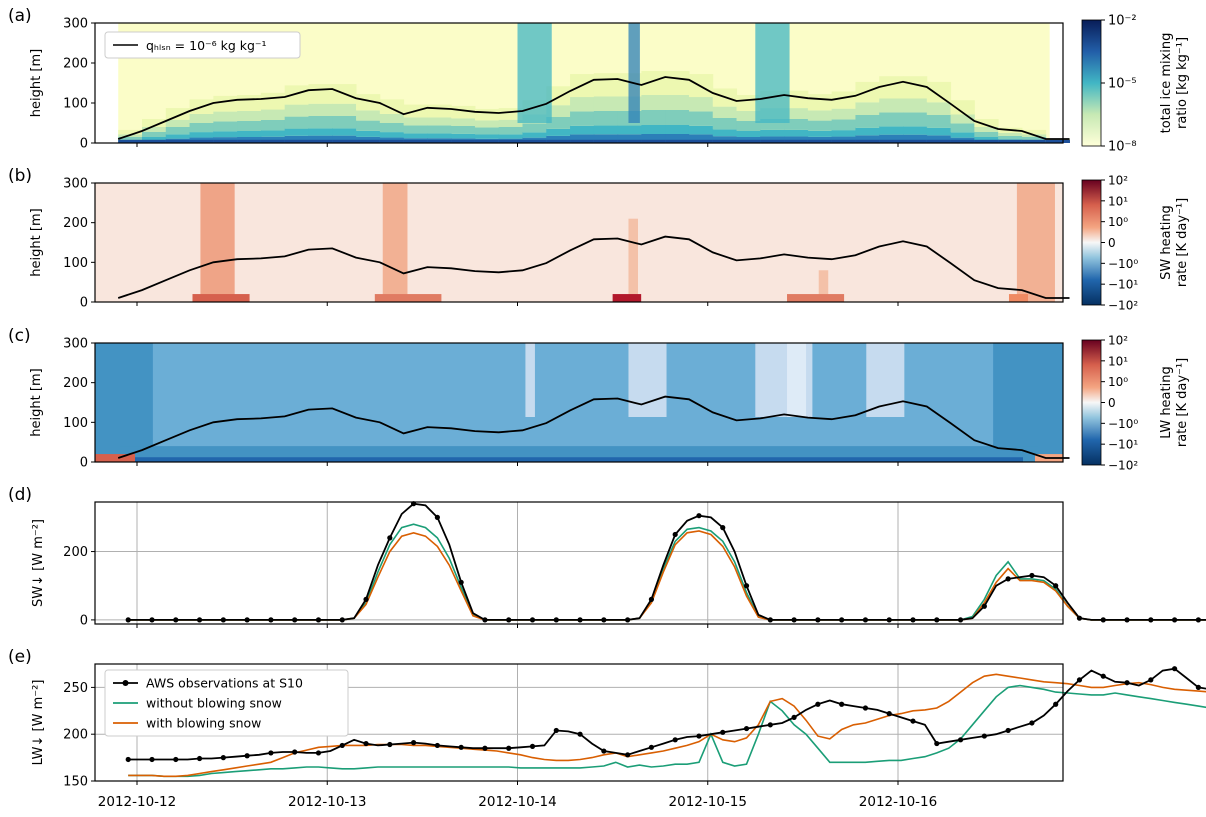 This screenshot has height=817, width=1206. Describe the element at coordinates (579, 242) in the screenshot. I see `heatmap-sw-heating` at that location.